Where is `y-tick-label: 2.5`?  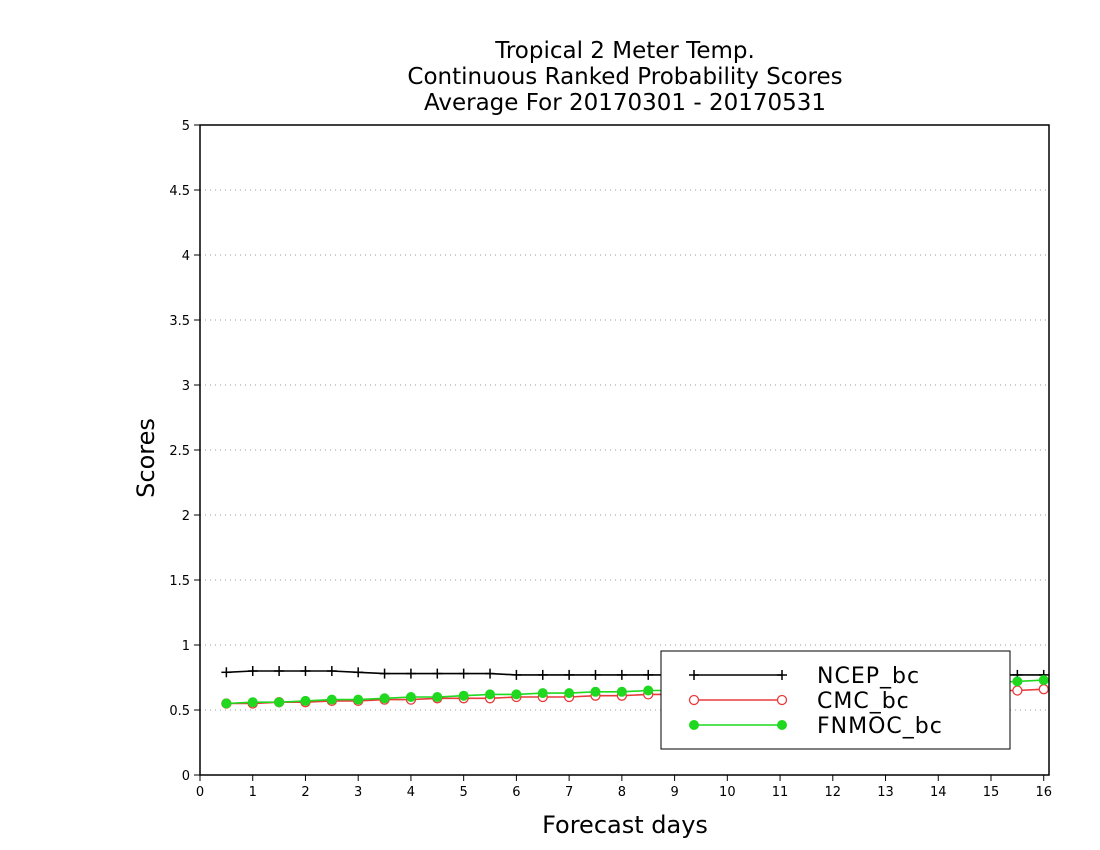
y-tick-label: 2.5 is located at coordinates (179, 451).